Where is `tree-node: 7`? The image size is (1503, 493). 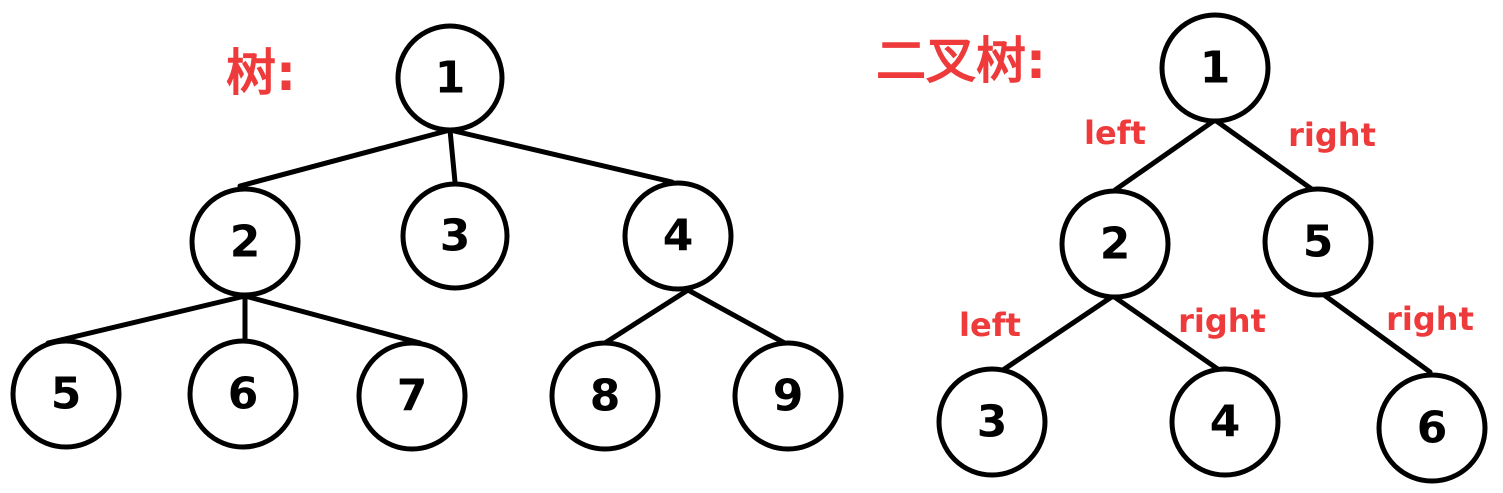
tree-node: 7 is located at coordinates (412, 396).